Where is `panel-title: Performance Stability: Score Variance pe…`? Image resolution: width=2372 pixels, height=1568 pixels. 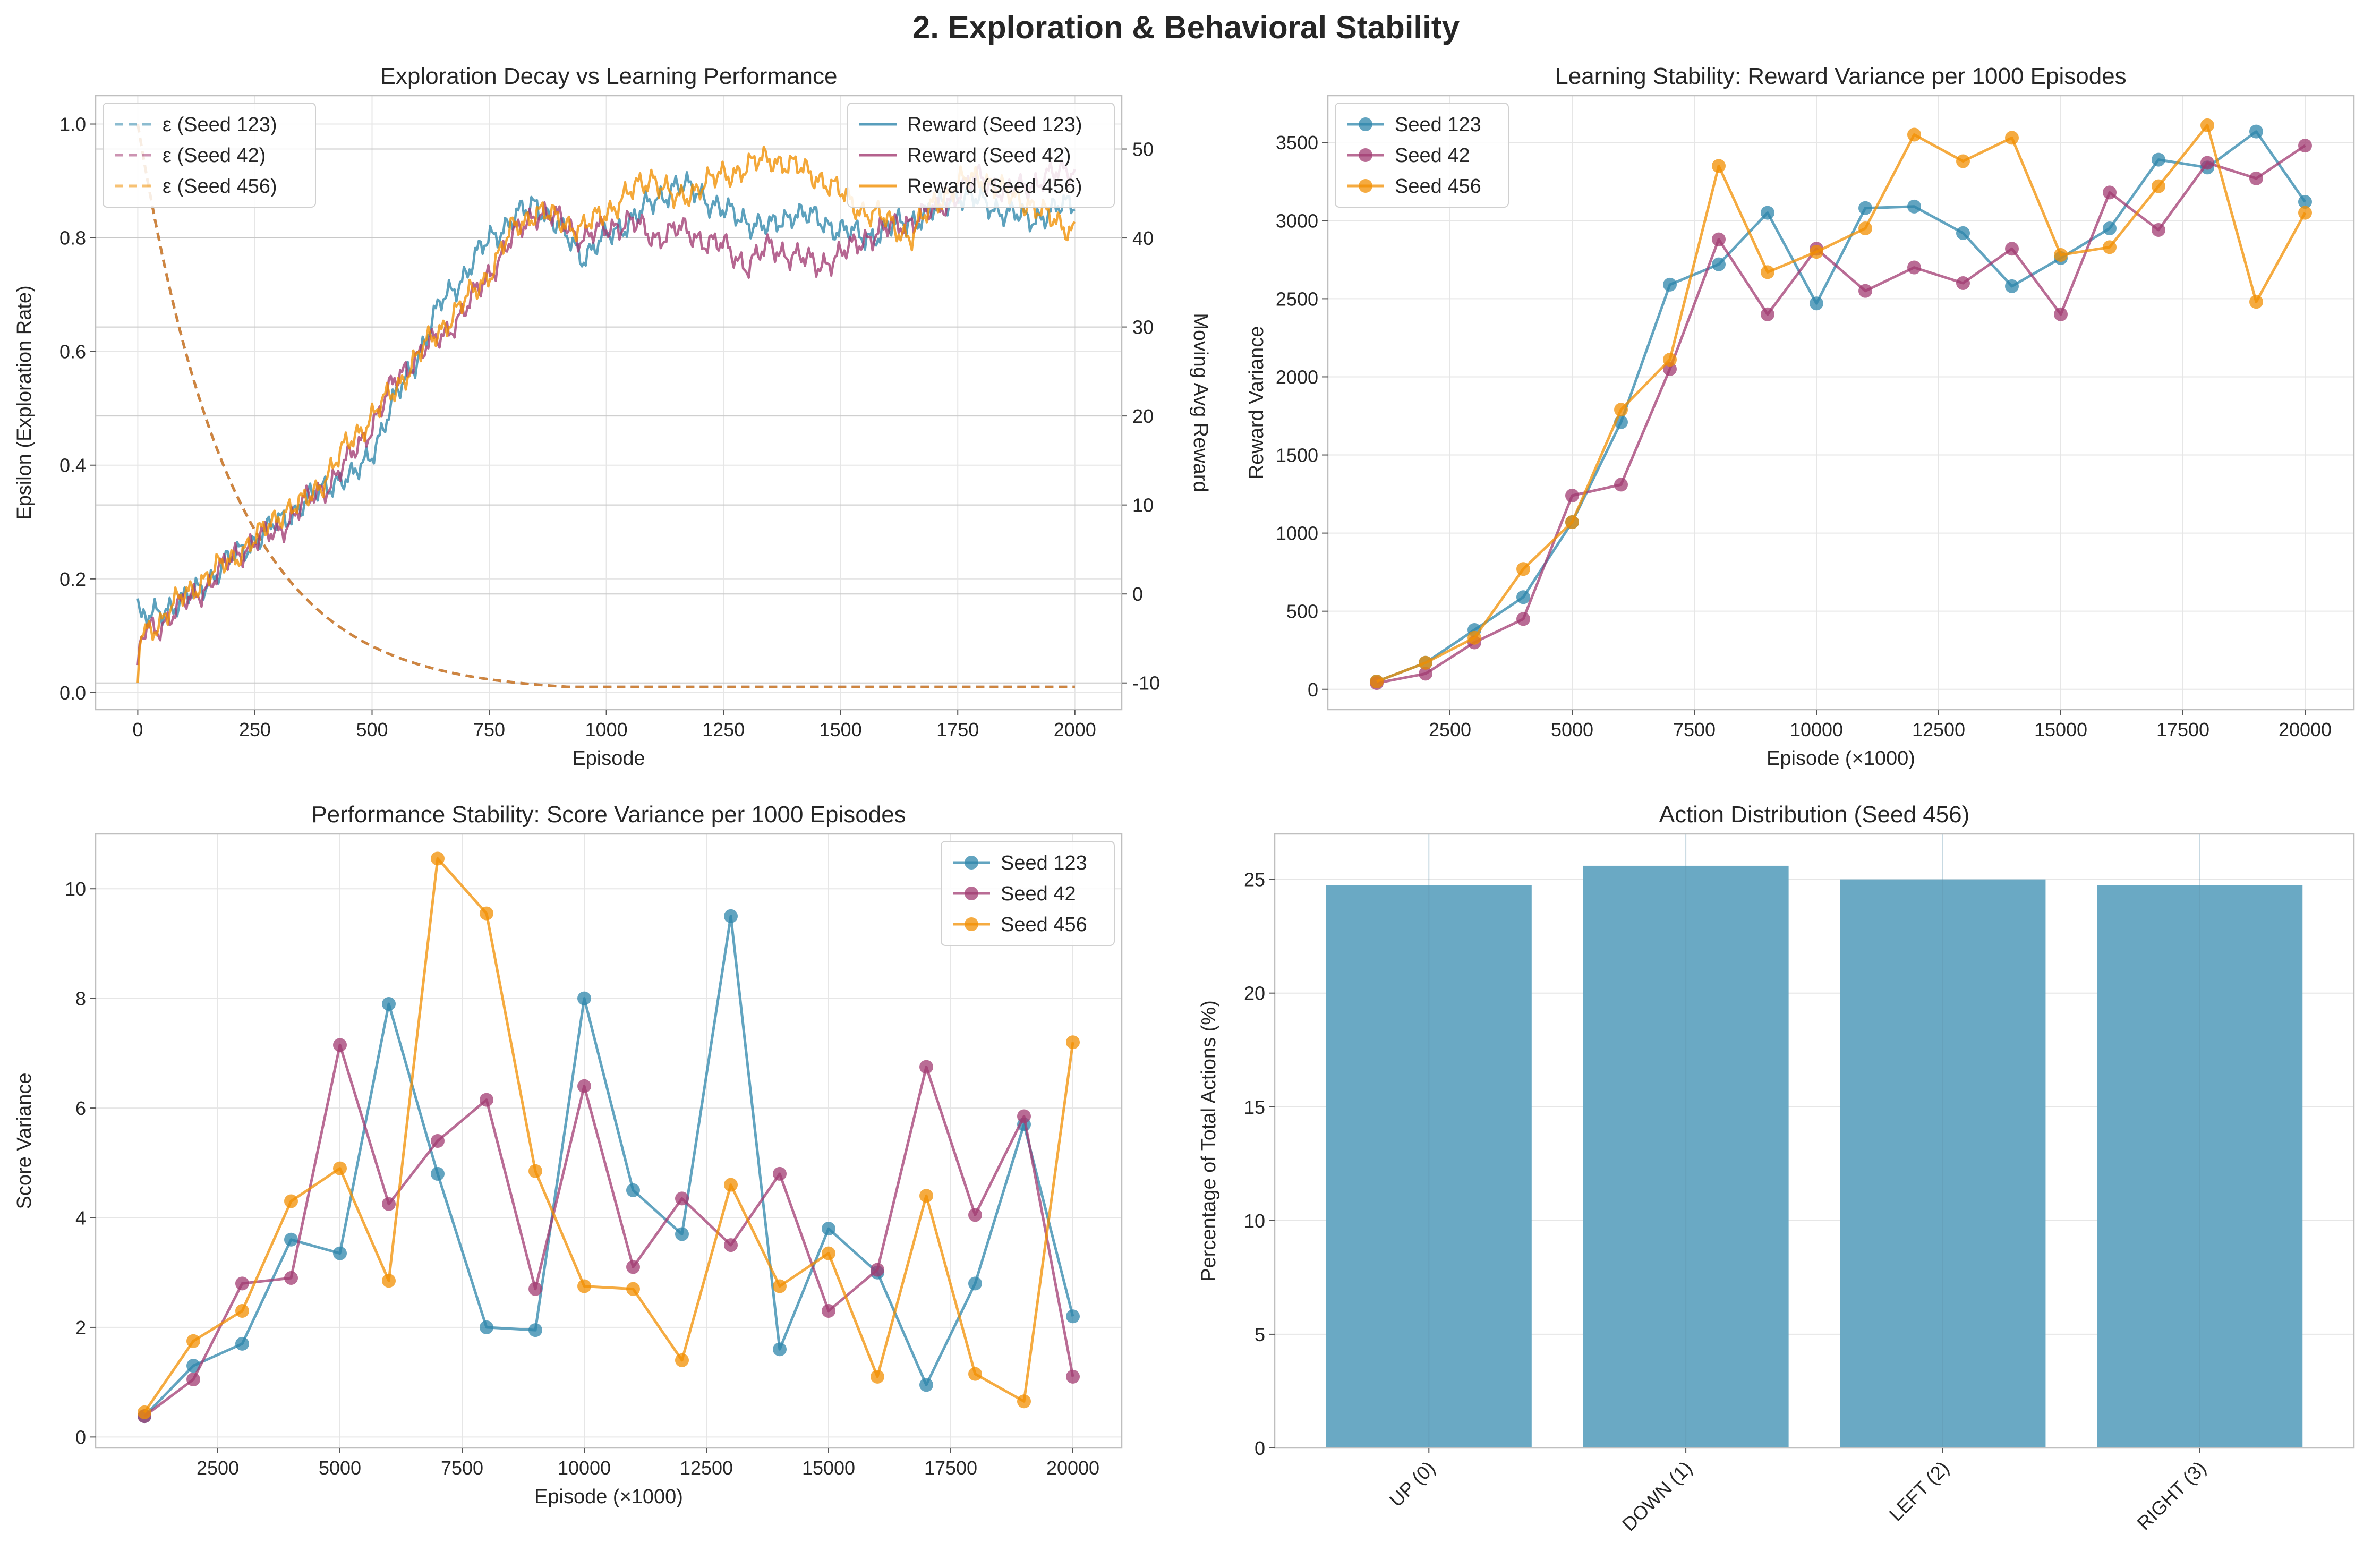 panel-title: Performance Stability: Score Variance pe… is located at coordinates (608, 815).